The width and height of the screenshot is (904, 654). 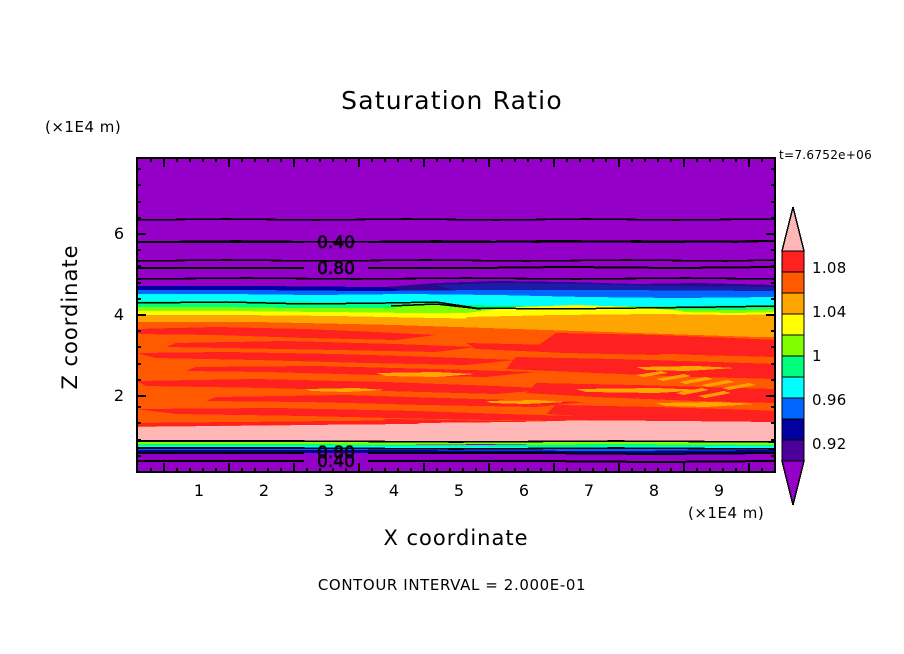 I want to click on contour-label-040-upper: 0.40, so click(x=336, y=243).